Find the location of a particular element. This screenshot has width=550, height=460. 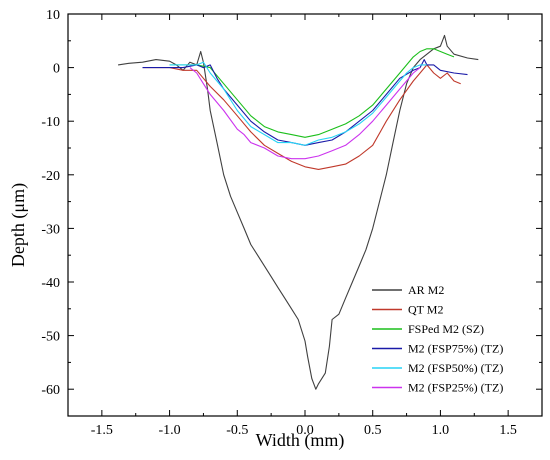

y-tick-label: -40 is located at coordinates (50, 283).